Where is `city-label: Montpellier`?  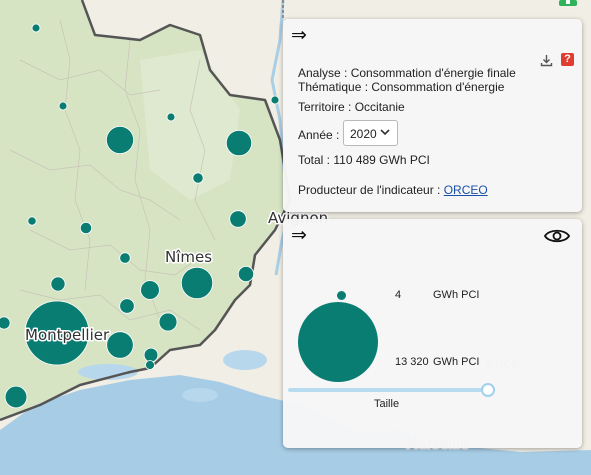
city-label: Montpellier is located at coordinates (67, 335).